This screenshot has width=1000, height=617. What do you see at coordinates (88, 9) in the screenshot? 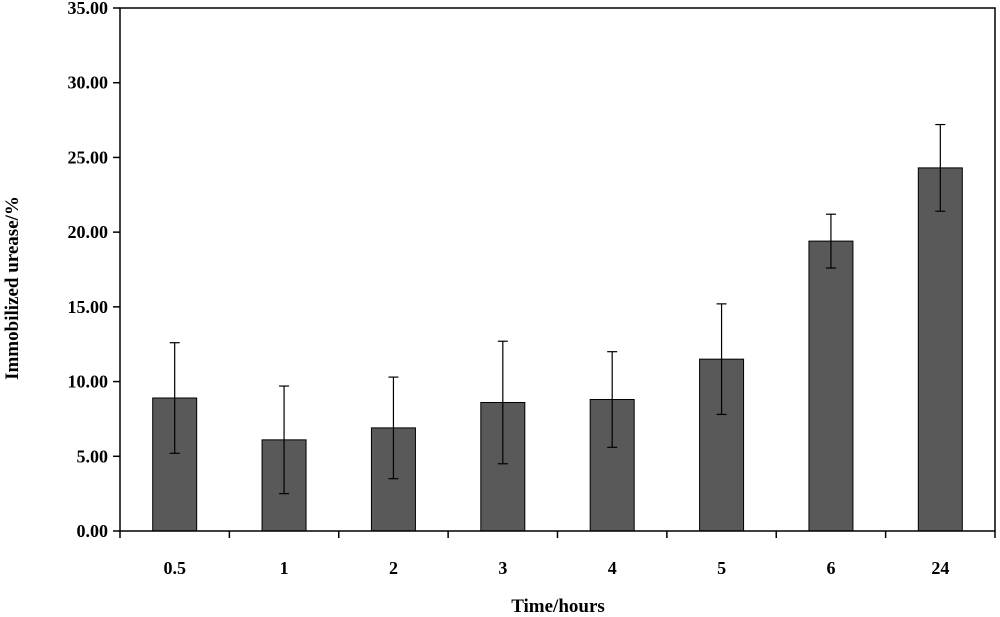
I see `y-tick-label-35.00: 35.00` at bounding box center [88, 9].